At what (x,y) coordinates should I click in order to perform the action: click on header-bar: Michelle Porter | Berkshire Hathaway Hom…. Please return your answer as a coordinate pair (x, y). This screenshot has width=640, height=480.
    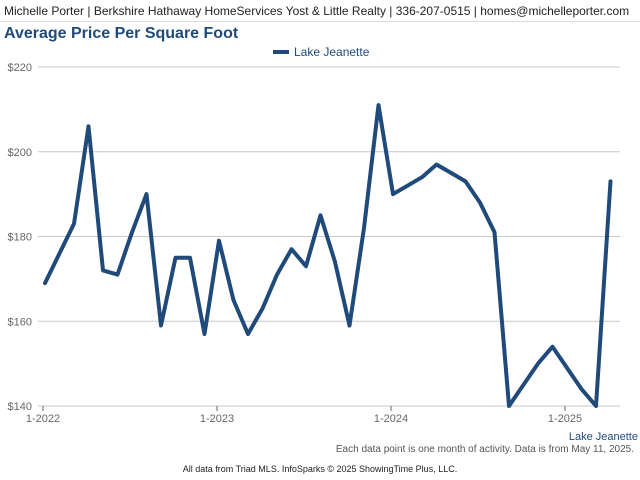
    Looking at the image, I should click on (320, 11).